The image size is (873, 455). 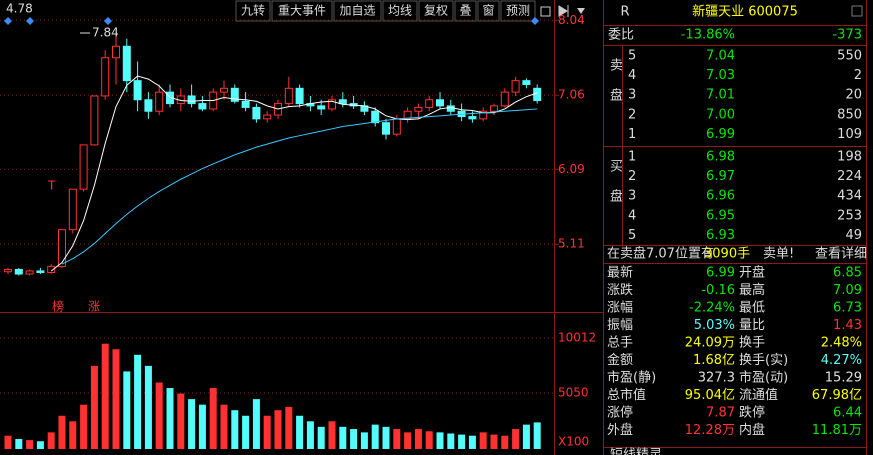 I want to click on panel-text: 量比, so click(x=752, y=325).